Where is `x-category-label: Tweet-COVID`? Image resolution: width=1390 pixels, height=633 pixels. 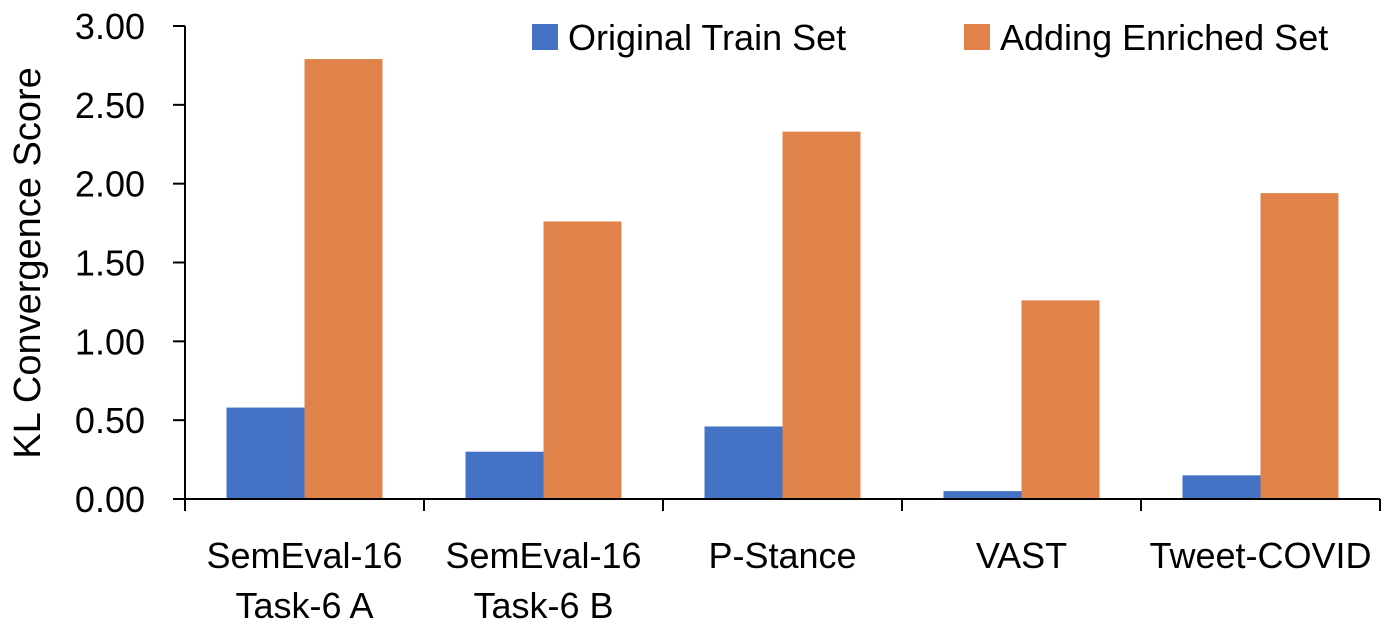
x-category-label: Tweet-COVID is located at coordinates (1260, 555).